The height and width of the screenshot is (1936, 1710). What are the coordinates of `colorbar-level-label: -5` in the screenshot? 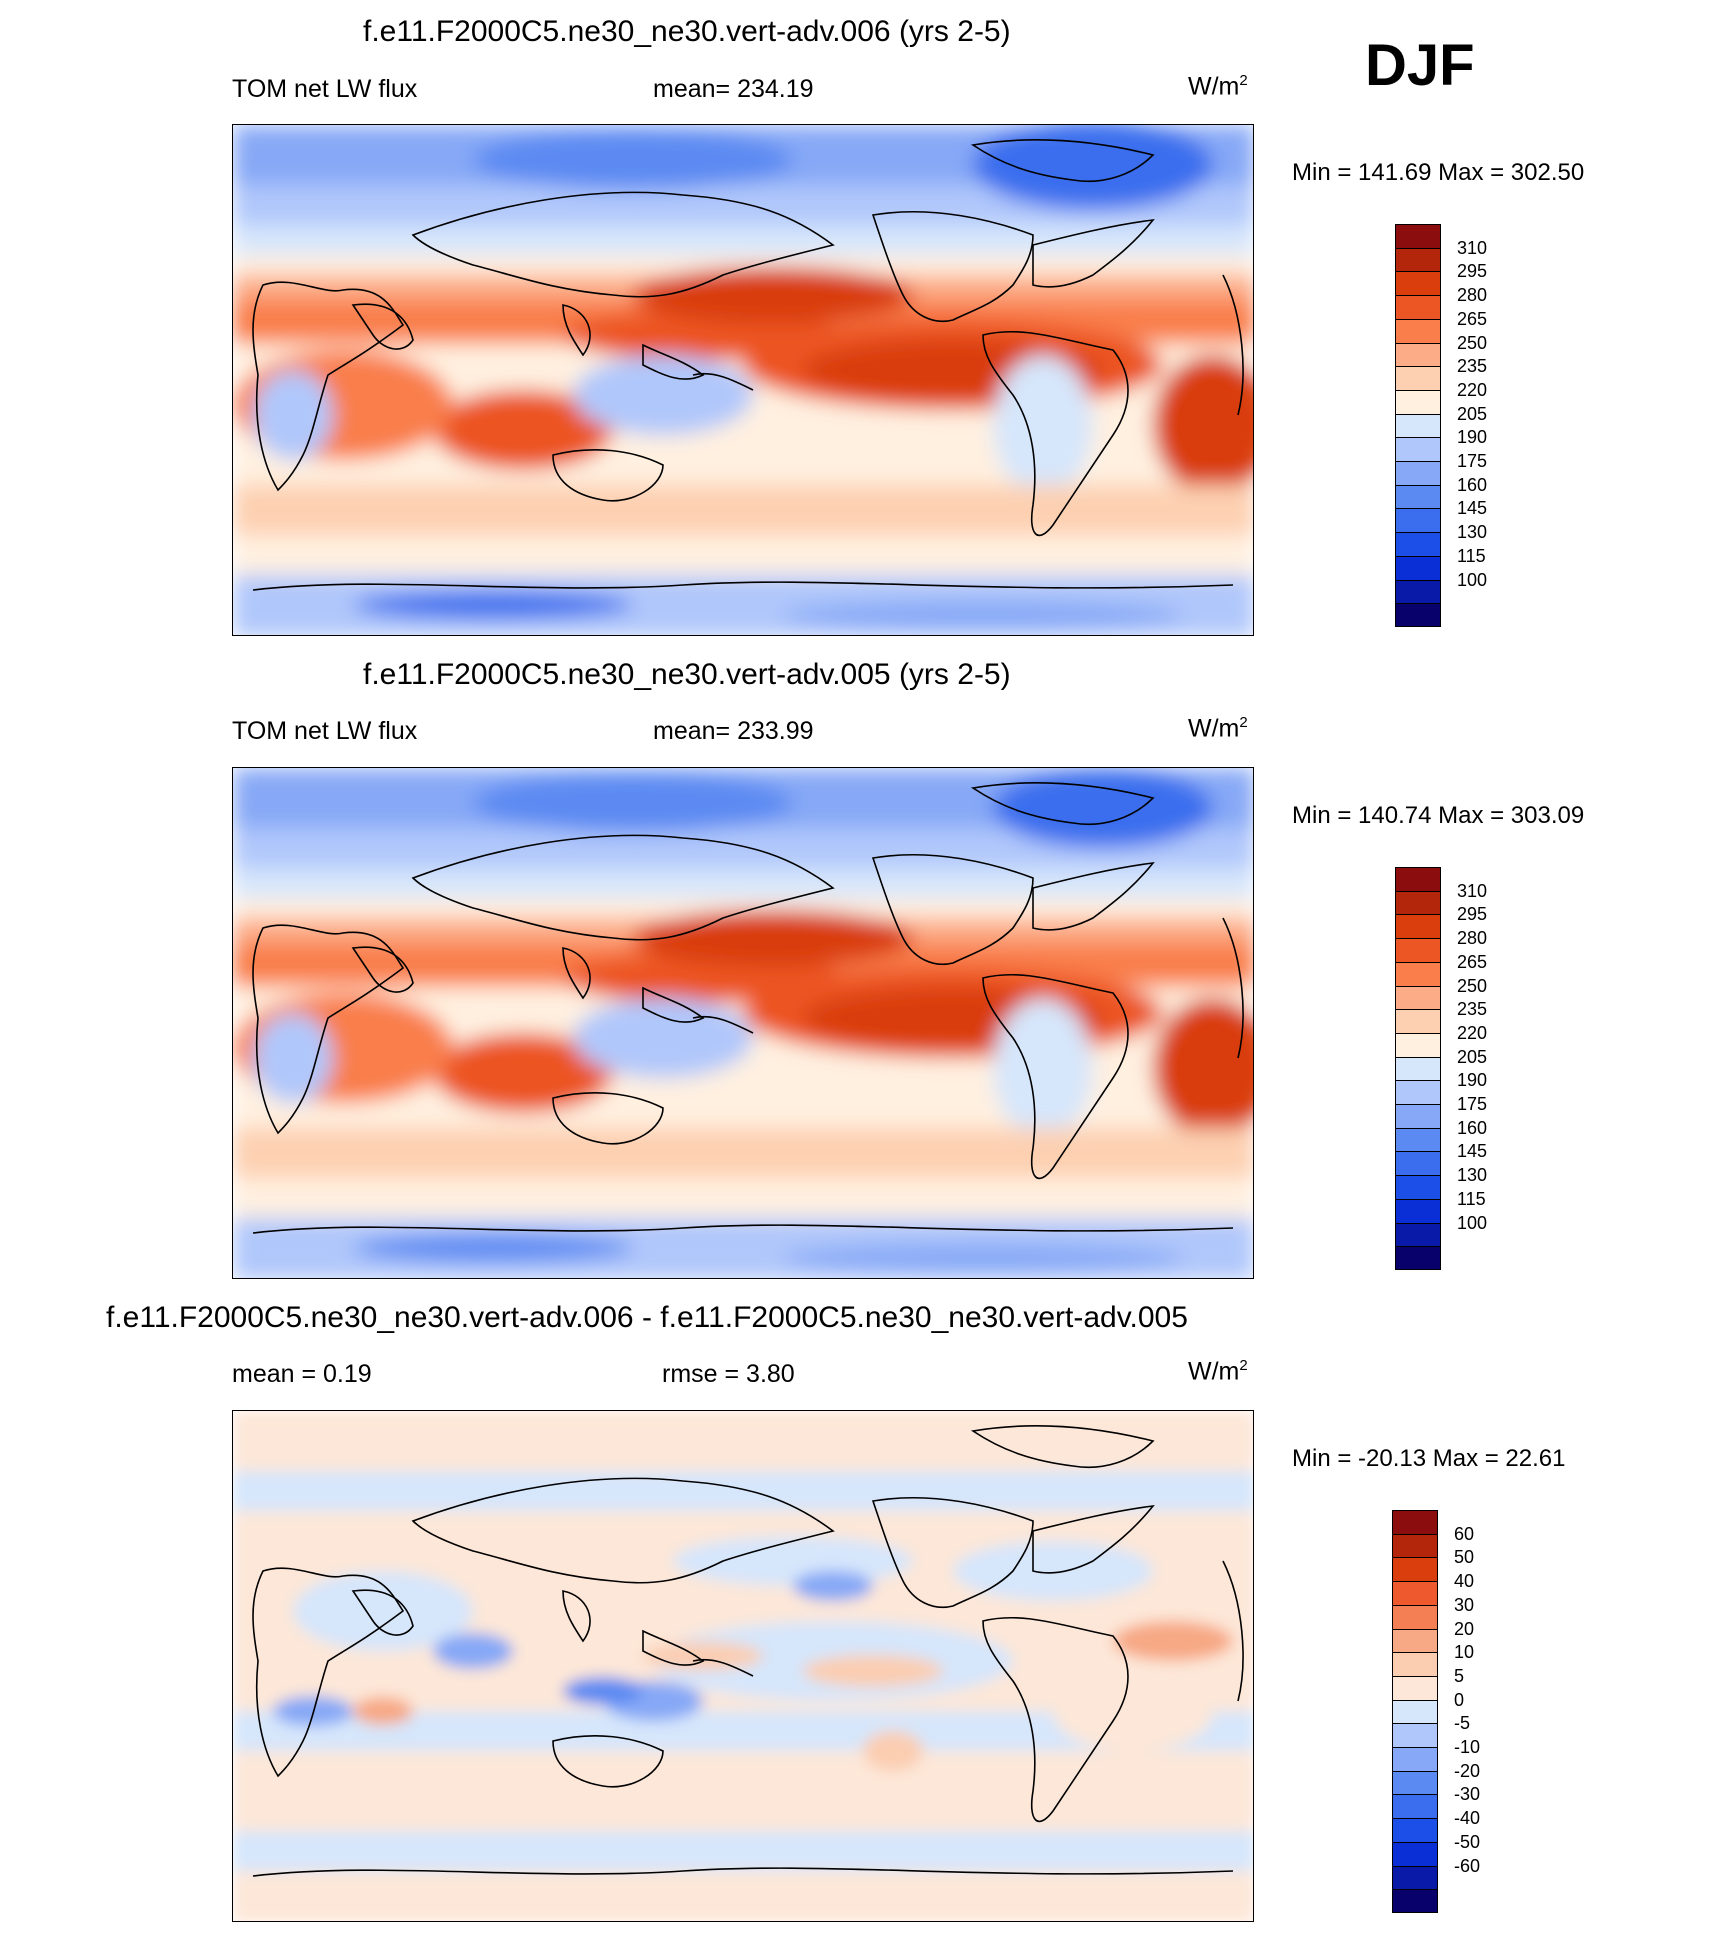 It's located at (1462, 1723).